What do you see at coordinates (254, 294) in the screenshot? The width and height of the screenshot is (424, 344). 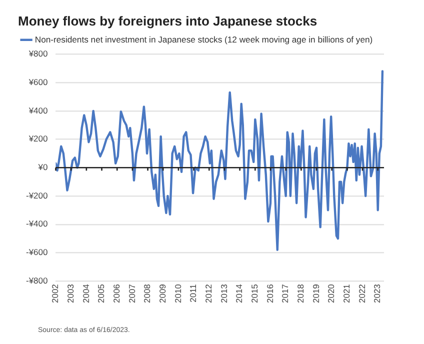 I see `x-tick-label: 2015` at bounding box center [254, 294].